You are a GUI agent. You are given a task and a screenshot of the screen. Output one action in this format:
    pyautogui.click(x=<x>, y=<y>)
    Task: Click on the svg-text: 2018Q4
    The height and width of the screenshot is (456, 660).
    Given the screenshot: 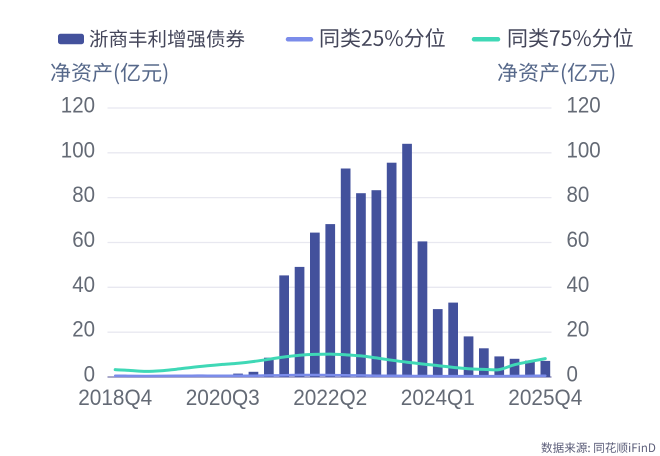 What is the action you would take?
    pyautogui.click(x=115, y=397)
    